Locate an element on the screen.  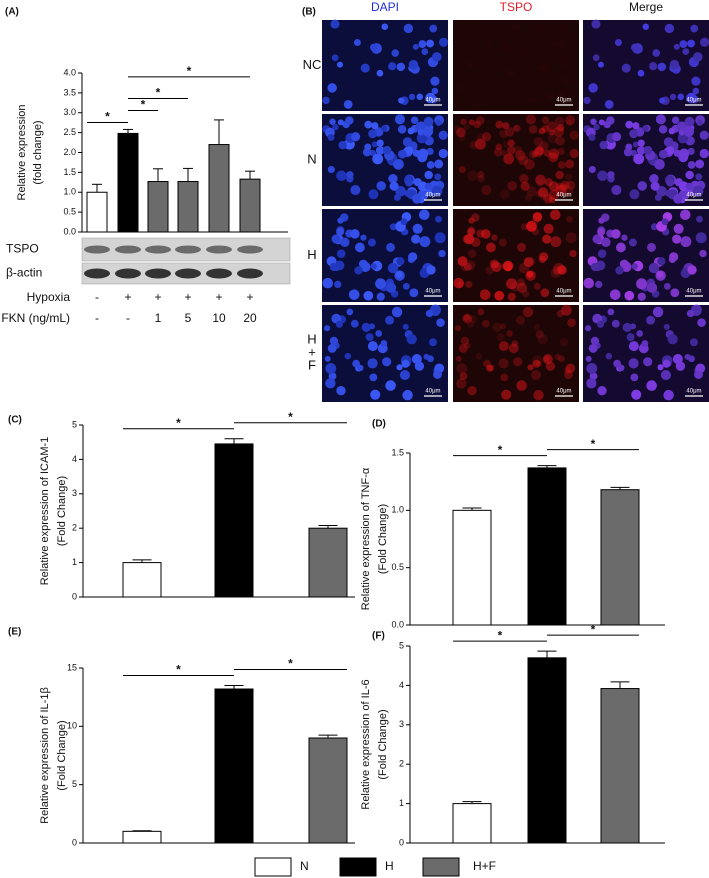
legend-label: H+F is located at coordinates (484, 866).